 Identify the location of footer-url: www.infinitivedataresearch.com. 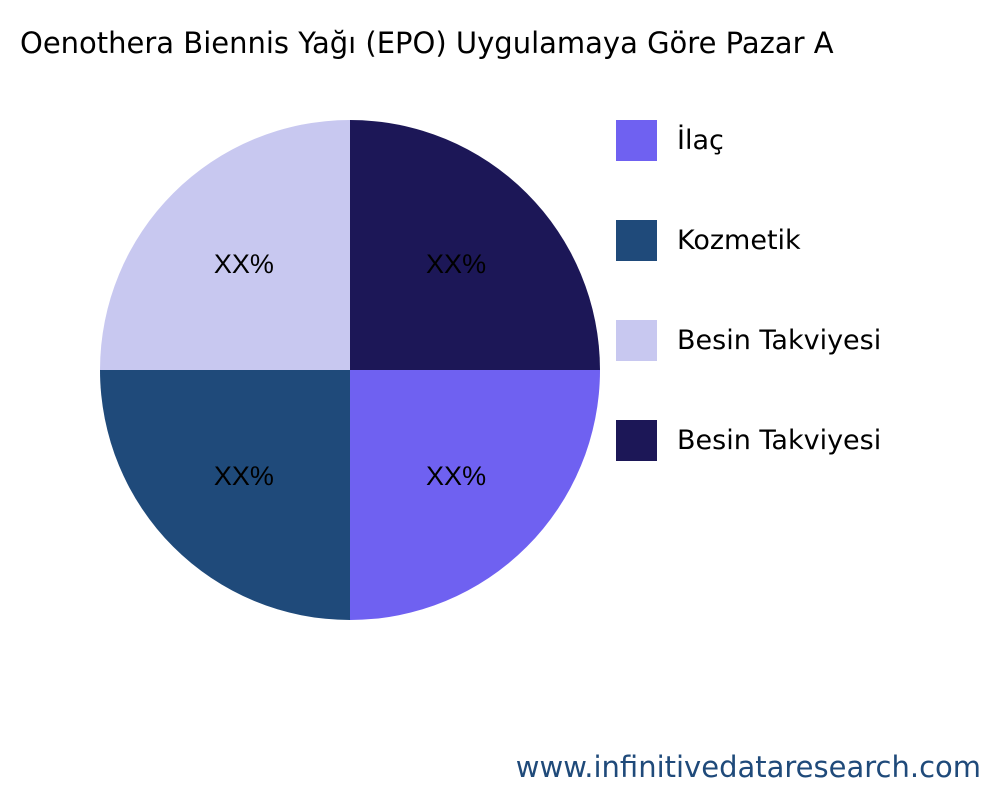
(748, 767).